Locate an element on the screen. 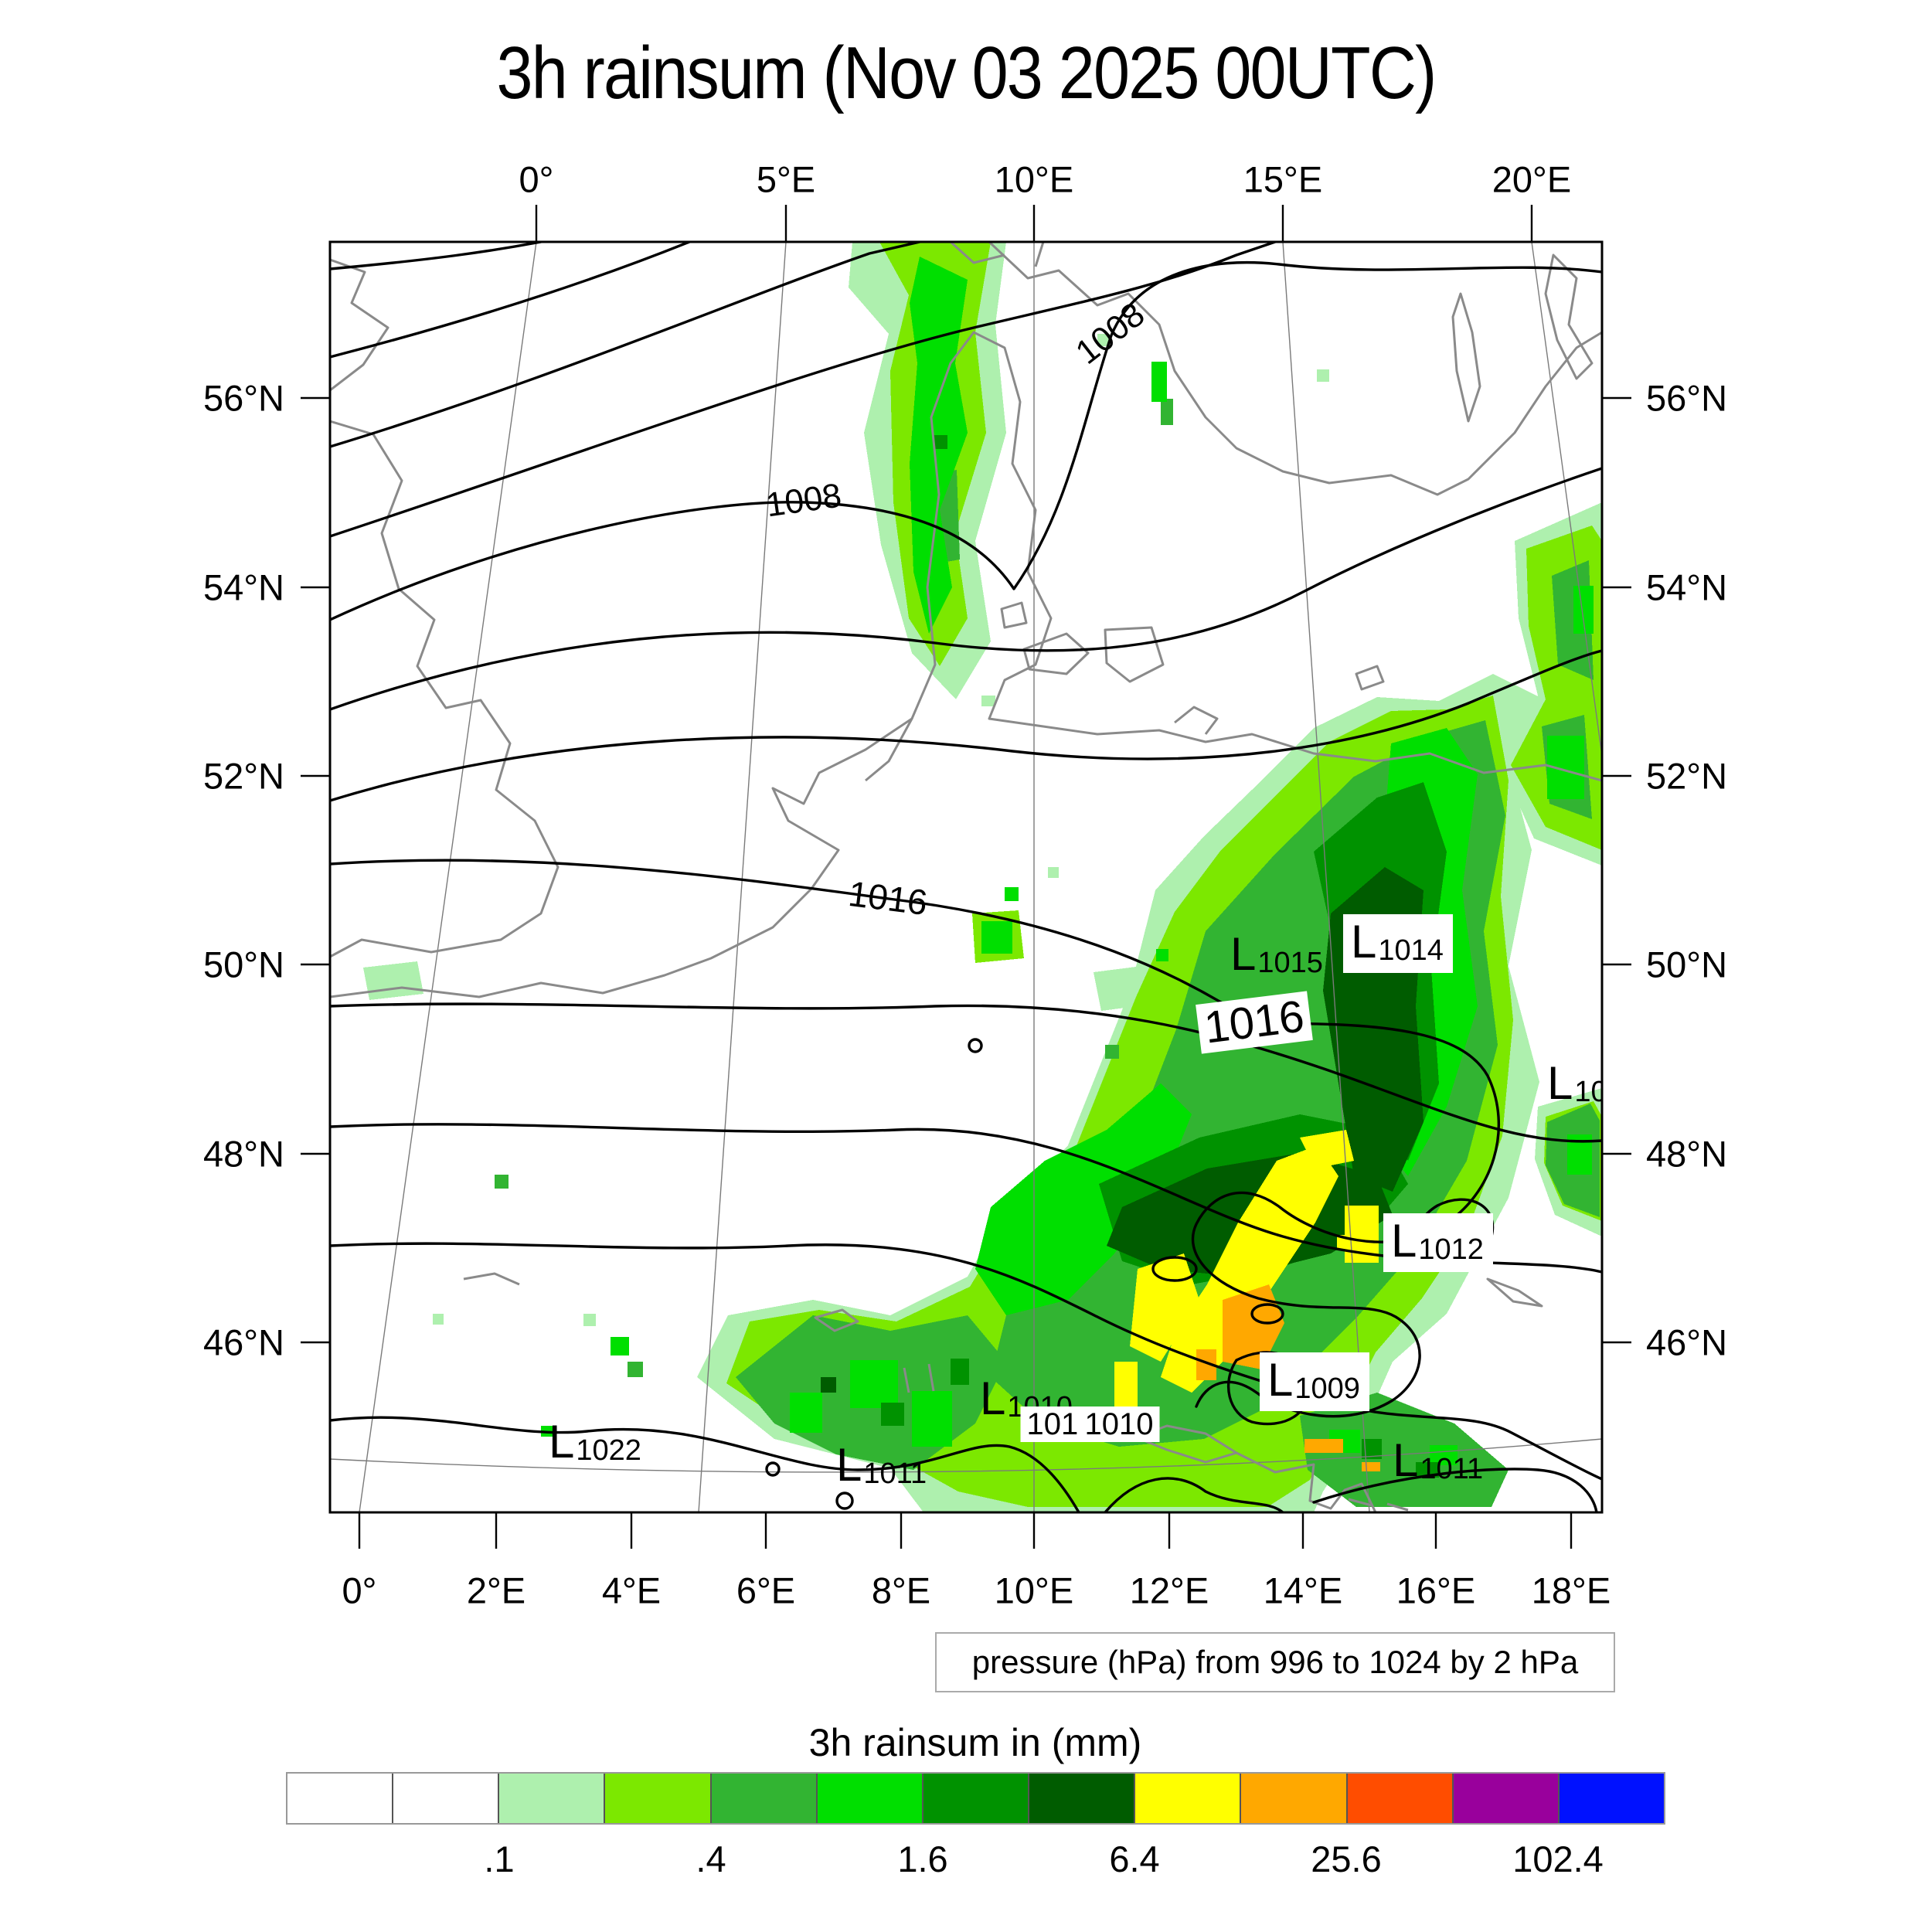 The image size is (1932, 1932). right-axis-label: 52°N is located at coordinates (1687, 776).